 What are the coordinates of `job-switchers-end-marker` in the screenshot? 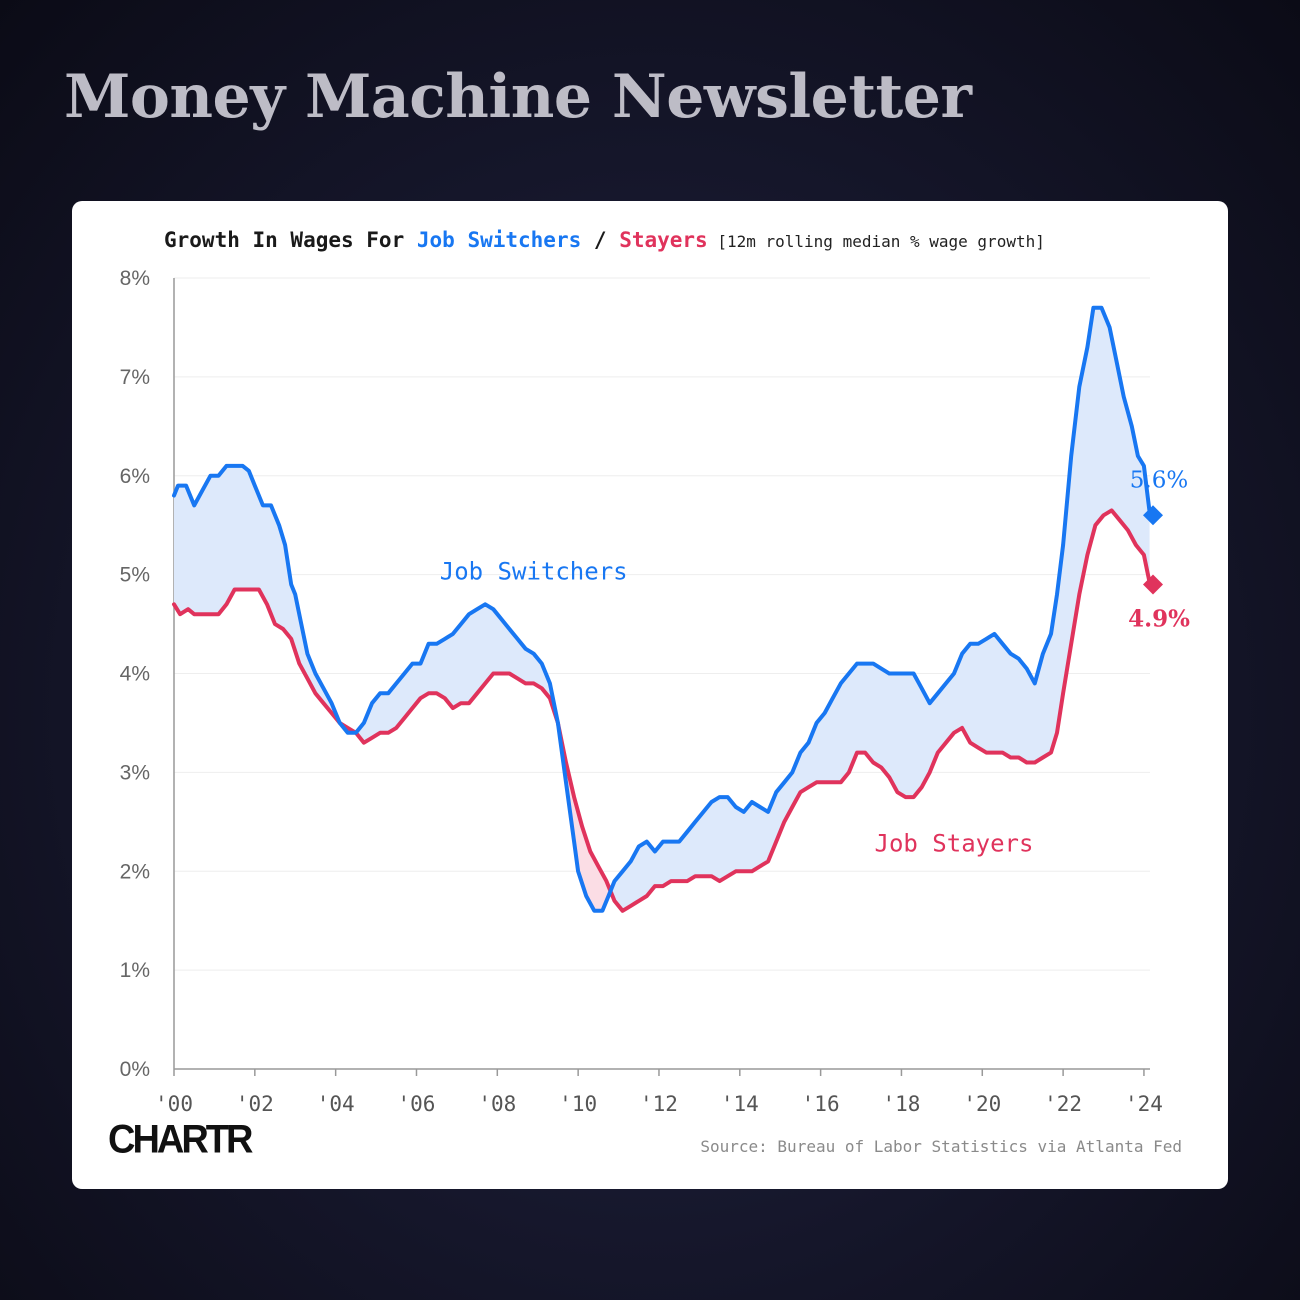 It's located at (1153, 515).